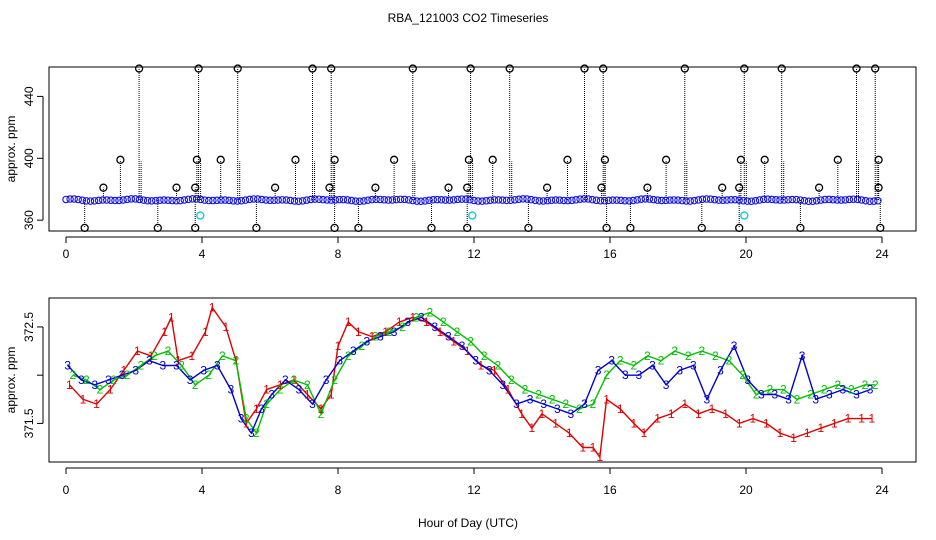 The image size is (936, 540). Describe the element at coordinates (882, 254) in the screenshot. I see `top-x-tick-label: 24` at that location.